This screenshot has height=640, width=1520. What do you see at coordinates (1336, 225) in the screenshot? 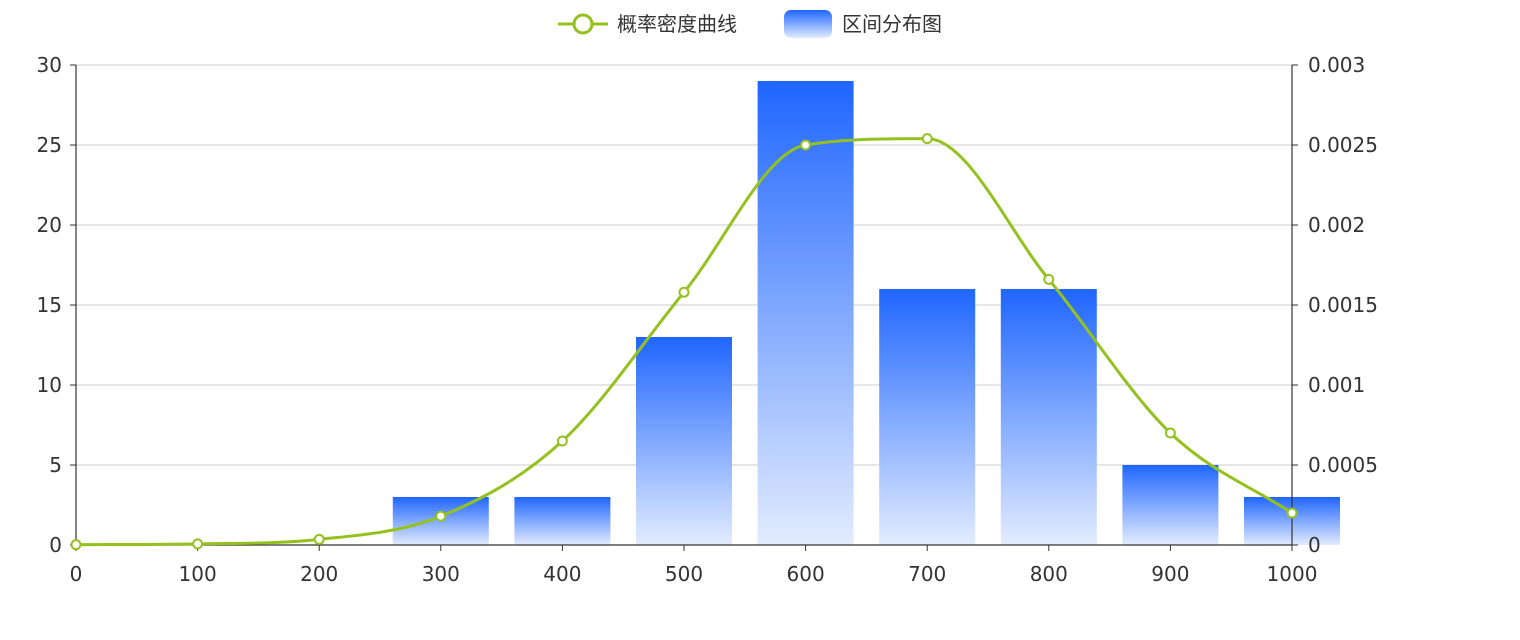
I see `y-right-tick-label: 0.002` at bounding box center [1336, 225].